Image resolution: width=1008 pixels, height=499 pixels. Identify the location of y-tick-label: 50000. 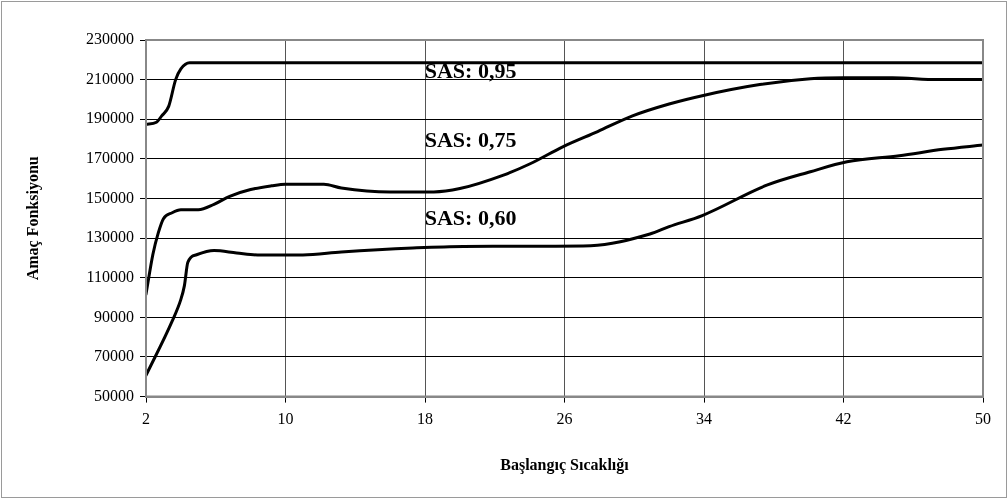
(114, 395).